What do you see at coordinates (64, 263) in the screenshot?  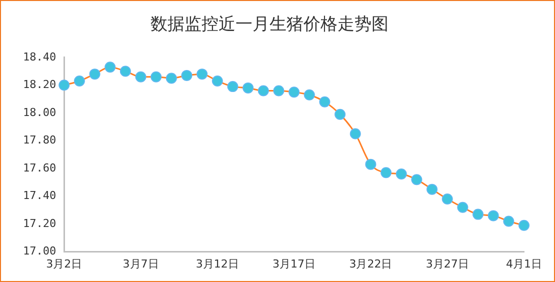 I see `x-tick-label: 3月2日` at bounding box center [64, 263].